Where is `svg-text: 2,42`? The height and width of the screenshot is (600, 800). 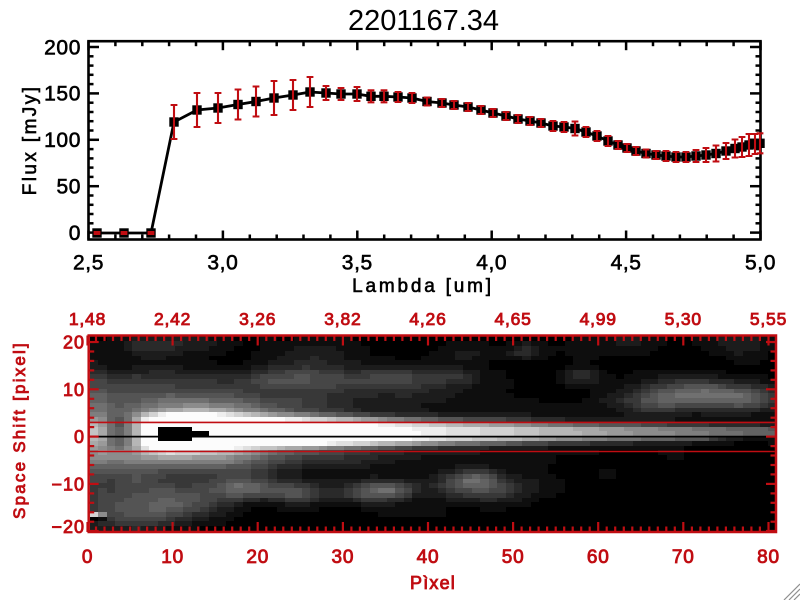 svg-text: 2,42 is located at coordinates (172, 319).